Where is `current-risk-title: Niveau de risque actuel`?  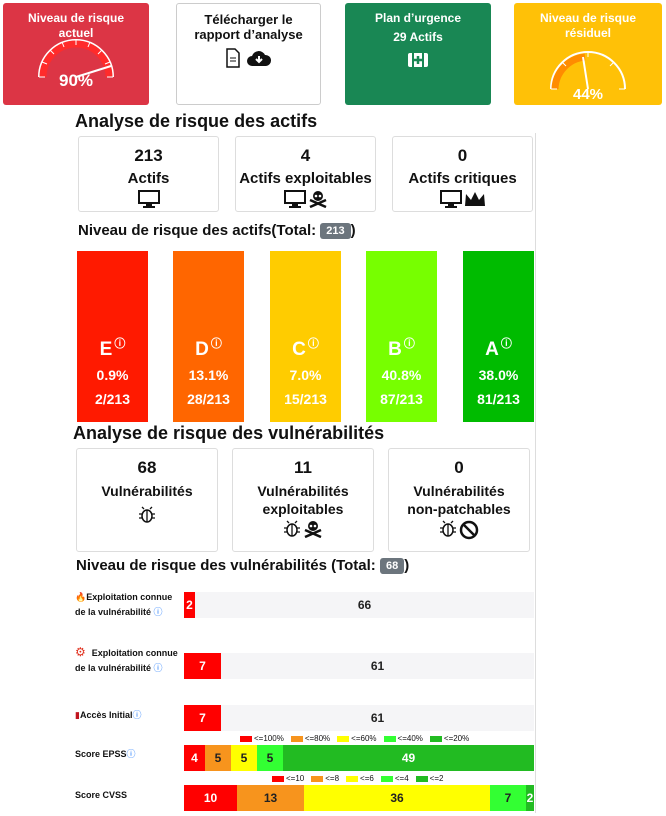 current-risk-title: Niveau de risque actuel is located at coordinates (76, 25).